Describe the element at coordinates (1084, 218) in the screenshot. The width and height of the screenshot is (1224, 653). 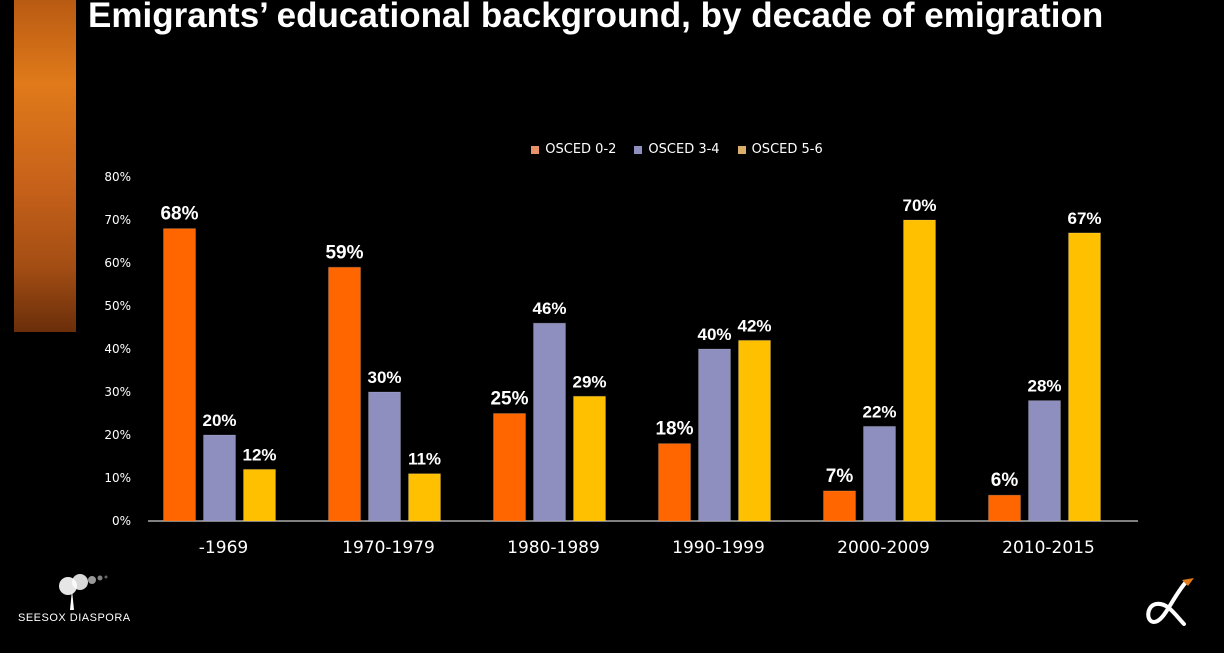
I see `data-label: 67%` at that location.